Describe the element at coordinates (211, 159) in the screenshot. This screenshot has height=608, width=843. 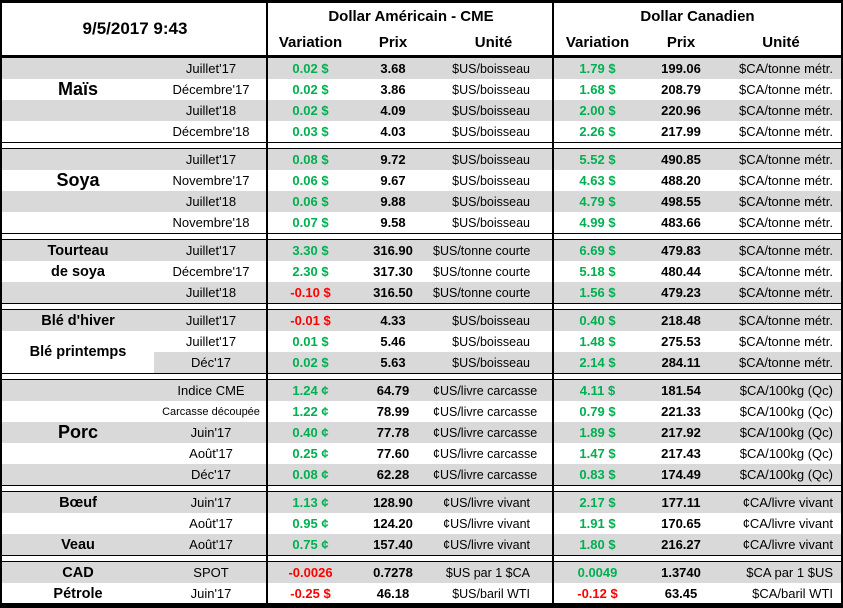
I see `contract-month: Juillet'17` at that location.